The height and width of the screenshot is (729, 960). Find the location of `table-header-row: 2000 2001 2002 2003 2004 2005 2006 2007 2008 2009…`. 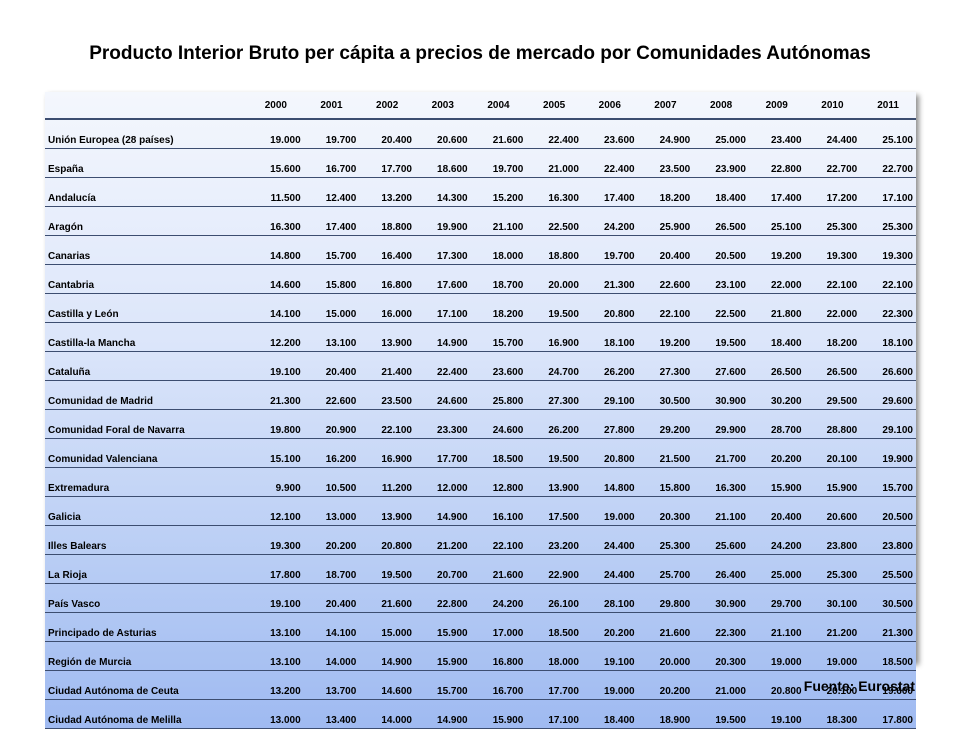

table-header-row: 2000 2001 2002 2003 2004 2005 2006 2007 2008 2009… is located at coordinates (480, 106).